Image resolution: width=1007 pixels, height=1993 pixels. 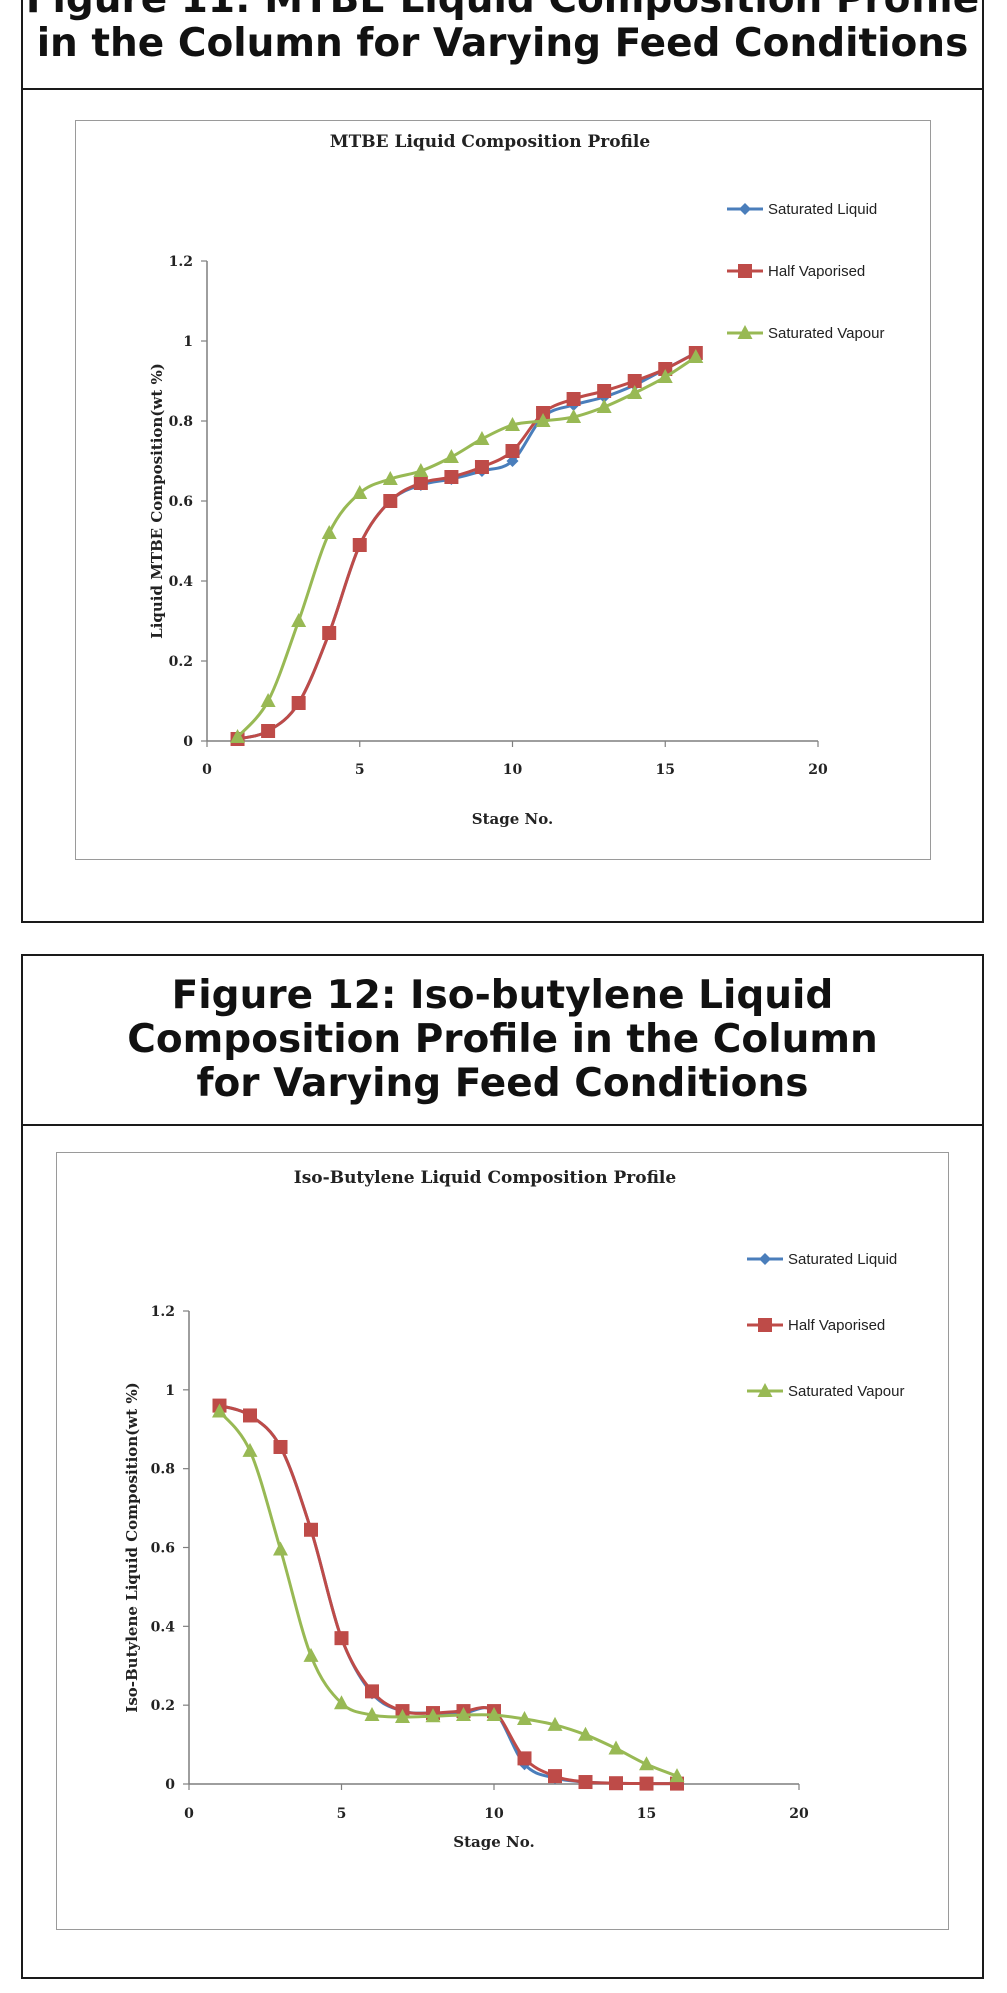 I want to click on series-saturated-liquid, so click(x=448, y=1594).